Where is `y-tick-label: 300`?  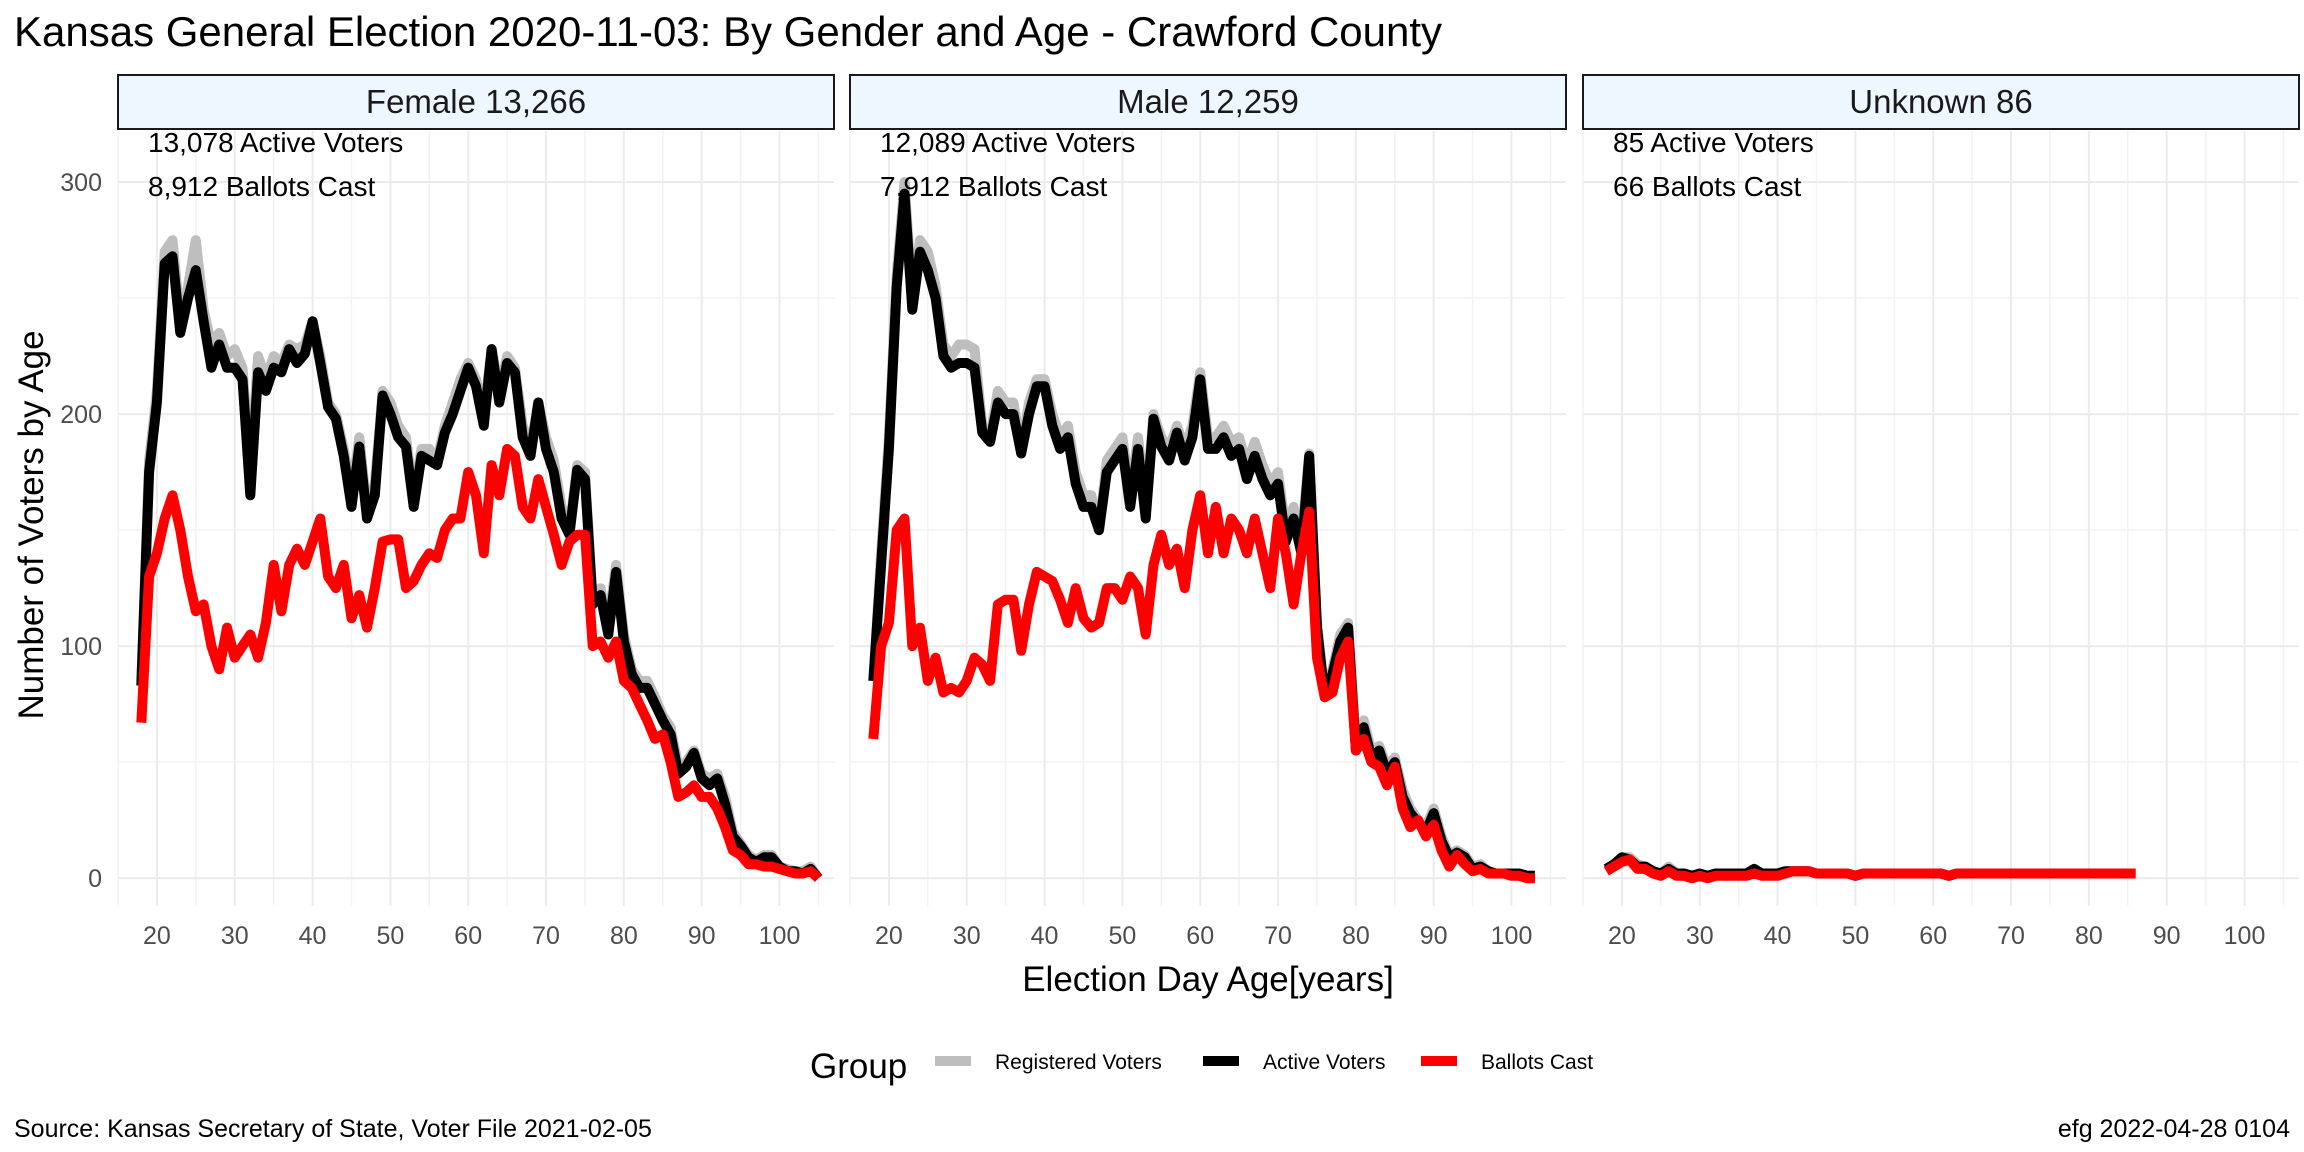 y-tick-label: 300 is located at coordinates (81, 183).